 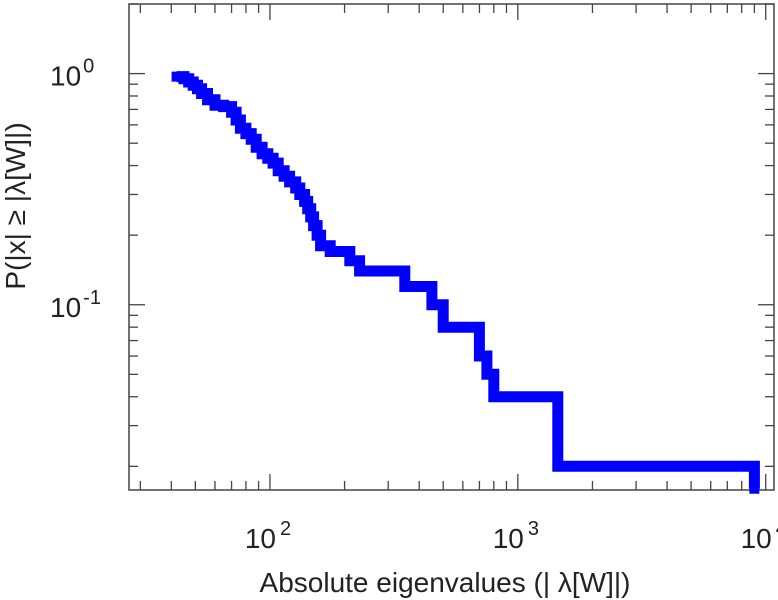 What do you see at coordinates (15, 205) in the screenshot?
I see `y-axis-title: P(|x| ≥ |λ[W]|)` at bounding box center [15, 205].